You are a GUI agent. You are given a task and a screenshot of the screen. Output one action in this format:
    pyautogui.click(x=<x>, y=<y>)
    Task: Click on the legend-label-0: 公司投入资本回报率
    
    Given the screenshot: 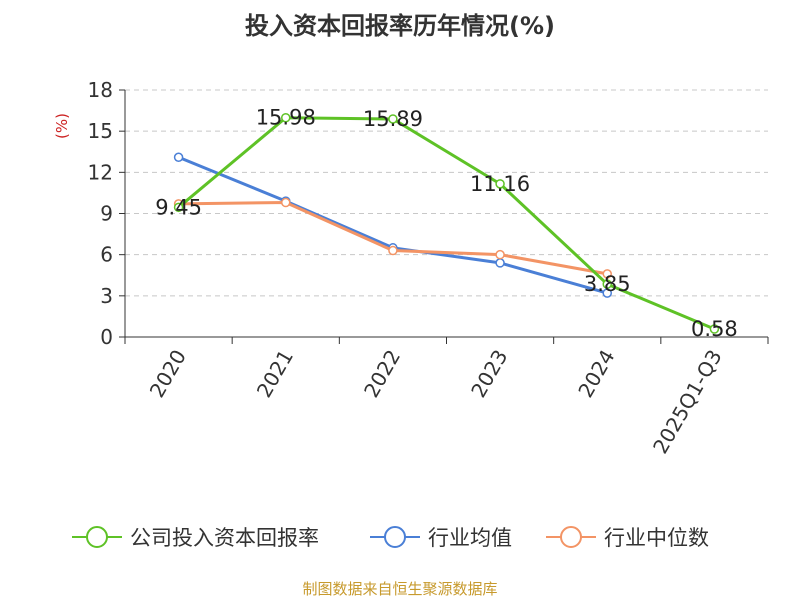 What is the action you would take?
    pyautogui.click(x=224, y=538)
    